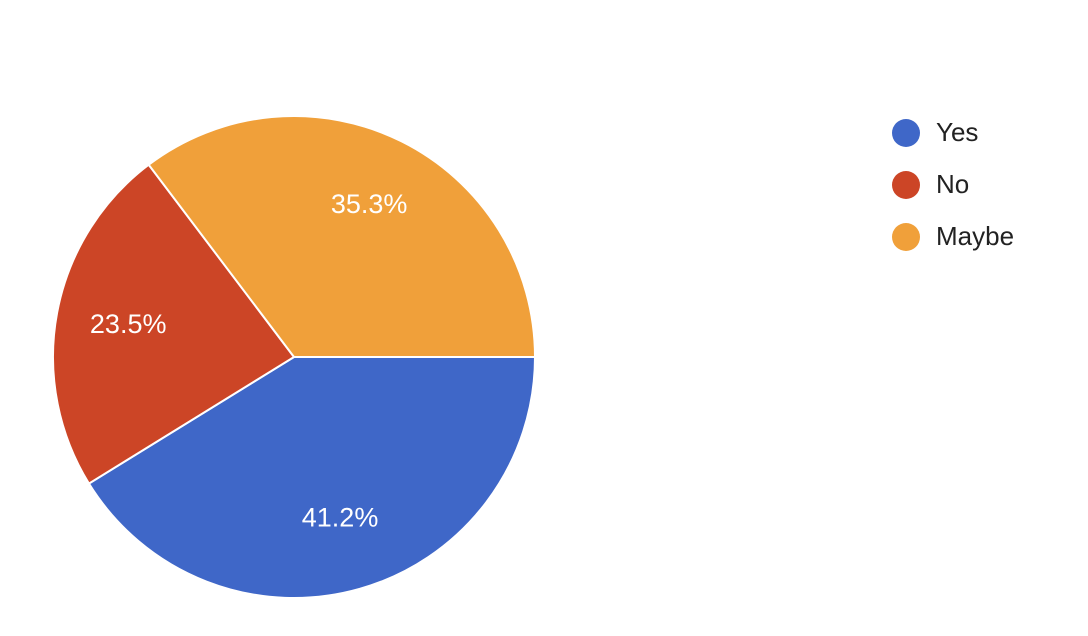 Image resolution: width=1088 pixels, height=636 pixels. I want to click on legend-label: No, so click(952, 184).